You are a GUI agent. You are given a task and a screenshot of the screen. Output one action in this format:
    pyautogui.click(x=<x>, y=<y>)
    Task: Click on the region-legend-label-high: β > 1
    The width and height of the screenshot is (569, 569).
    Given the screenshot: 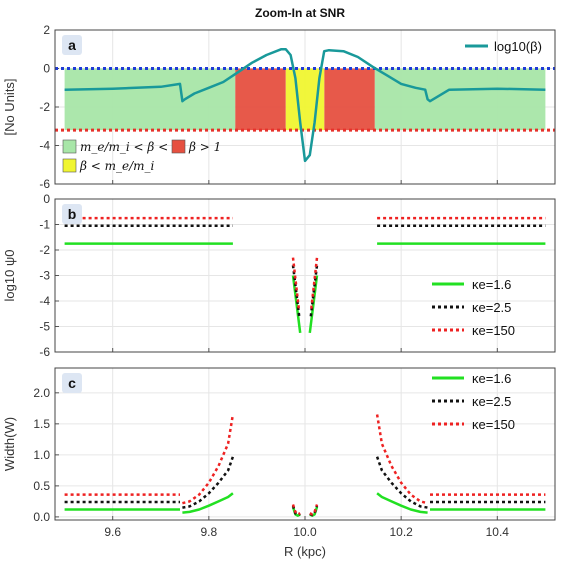 What is the action you would take?
    pyautogui.click(x=204, y=147)
    